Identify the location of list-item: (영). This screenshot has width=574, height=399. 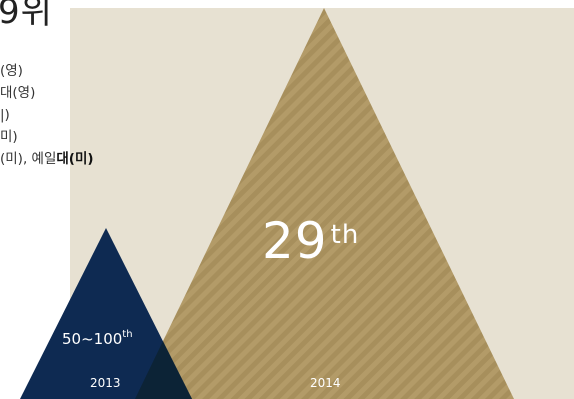
(47, 71).